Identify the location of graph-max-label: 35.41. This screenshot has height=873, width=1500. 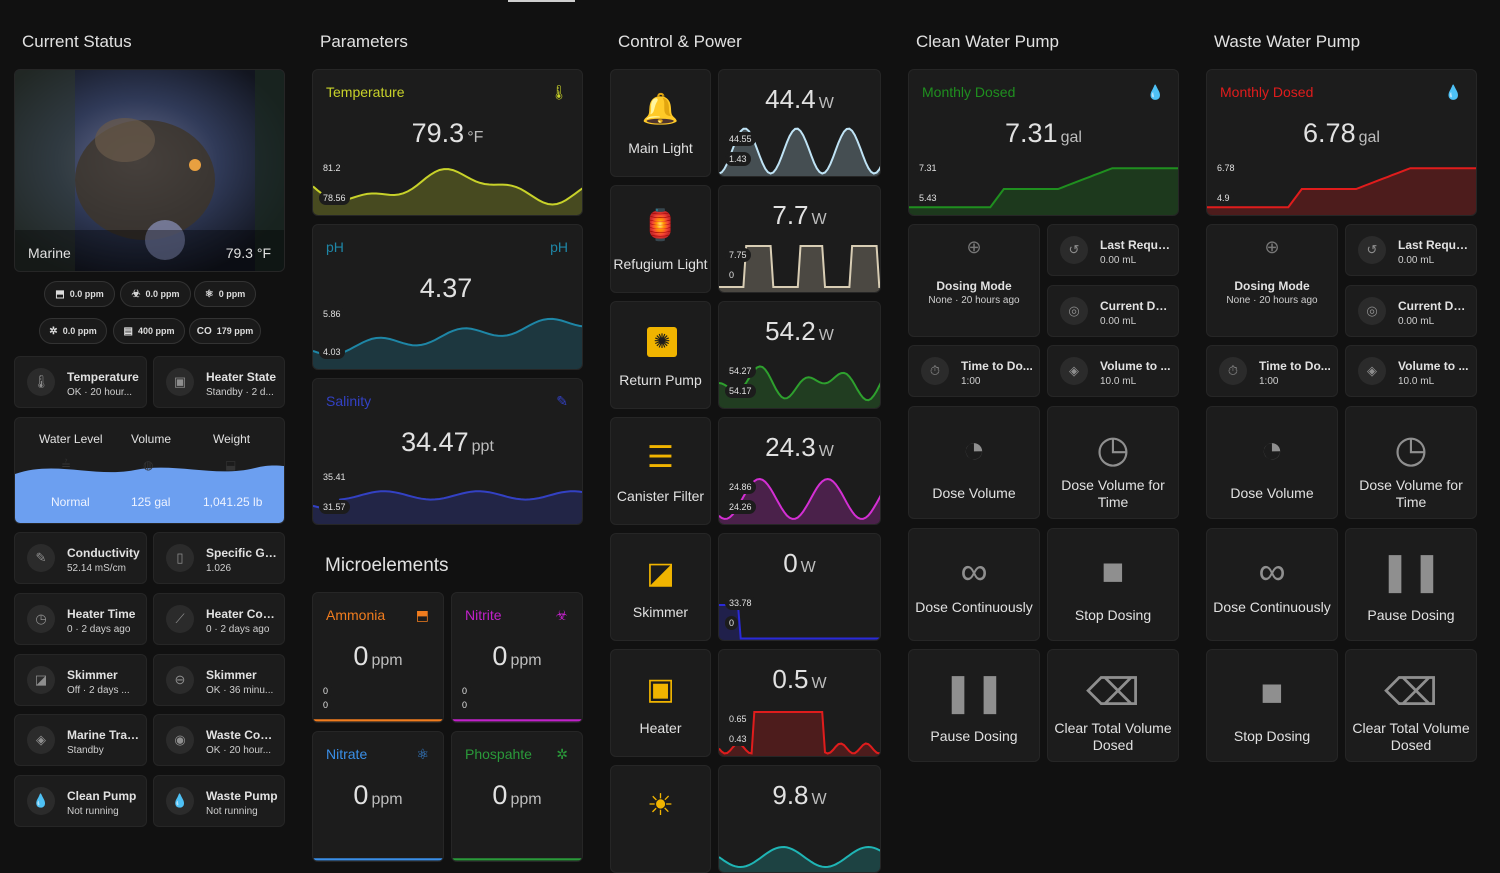
(334, 477).